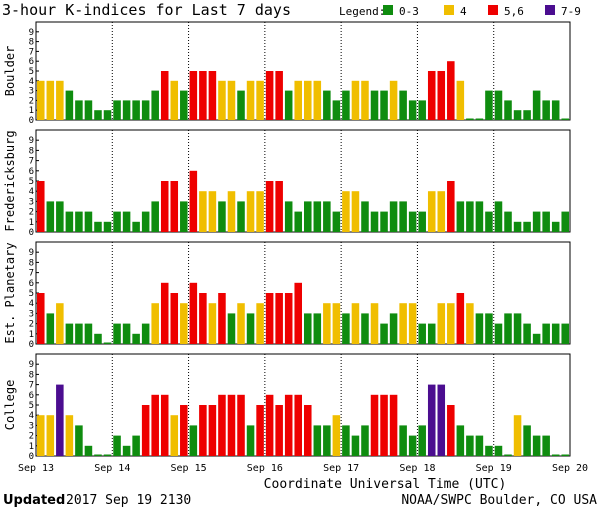  What do you see at coordinates (409, 11) in the screenshot?
I see `legend-item-label: 0-3` at bounding box center [409, 11].